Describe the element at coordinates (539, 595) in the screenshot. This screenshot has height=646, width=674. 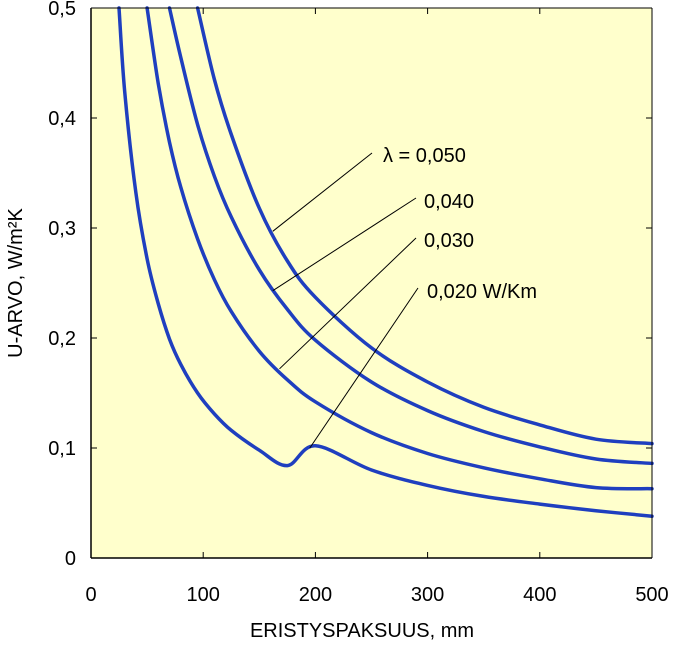
I see `x-tick-label: 400` at that location.